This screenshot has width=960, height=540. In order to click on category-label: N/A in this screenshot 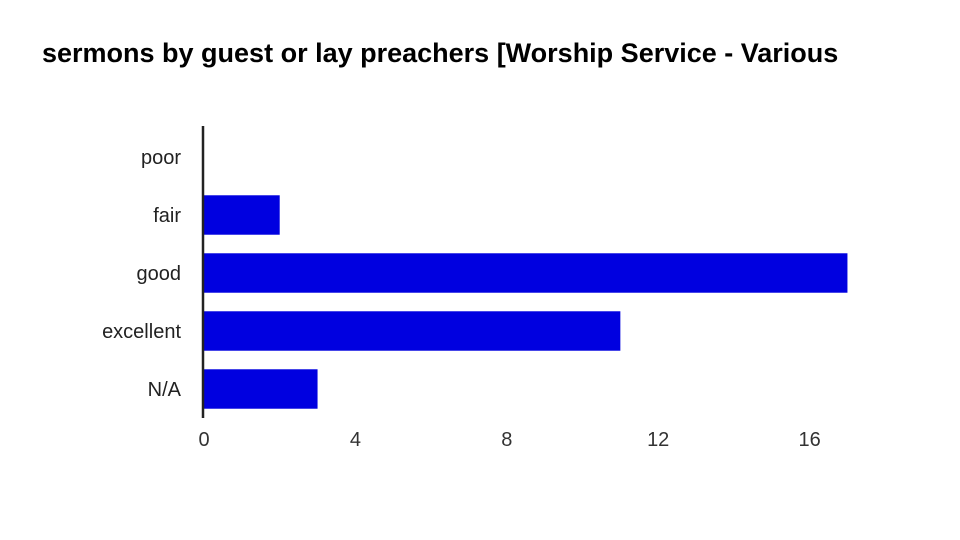, I will do `click(165, 390)`.